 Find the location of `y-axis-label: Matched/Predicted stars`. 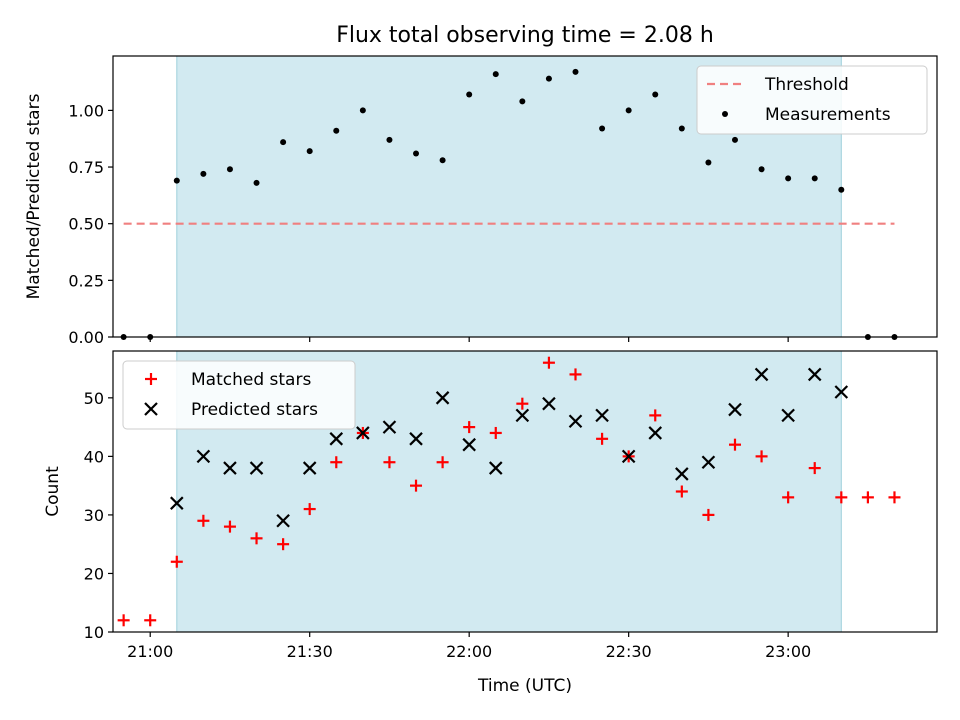

y-axis-label: Matched/Predicted stars is located at coordinates (34, 196).